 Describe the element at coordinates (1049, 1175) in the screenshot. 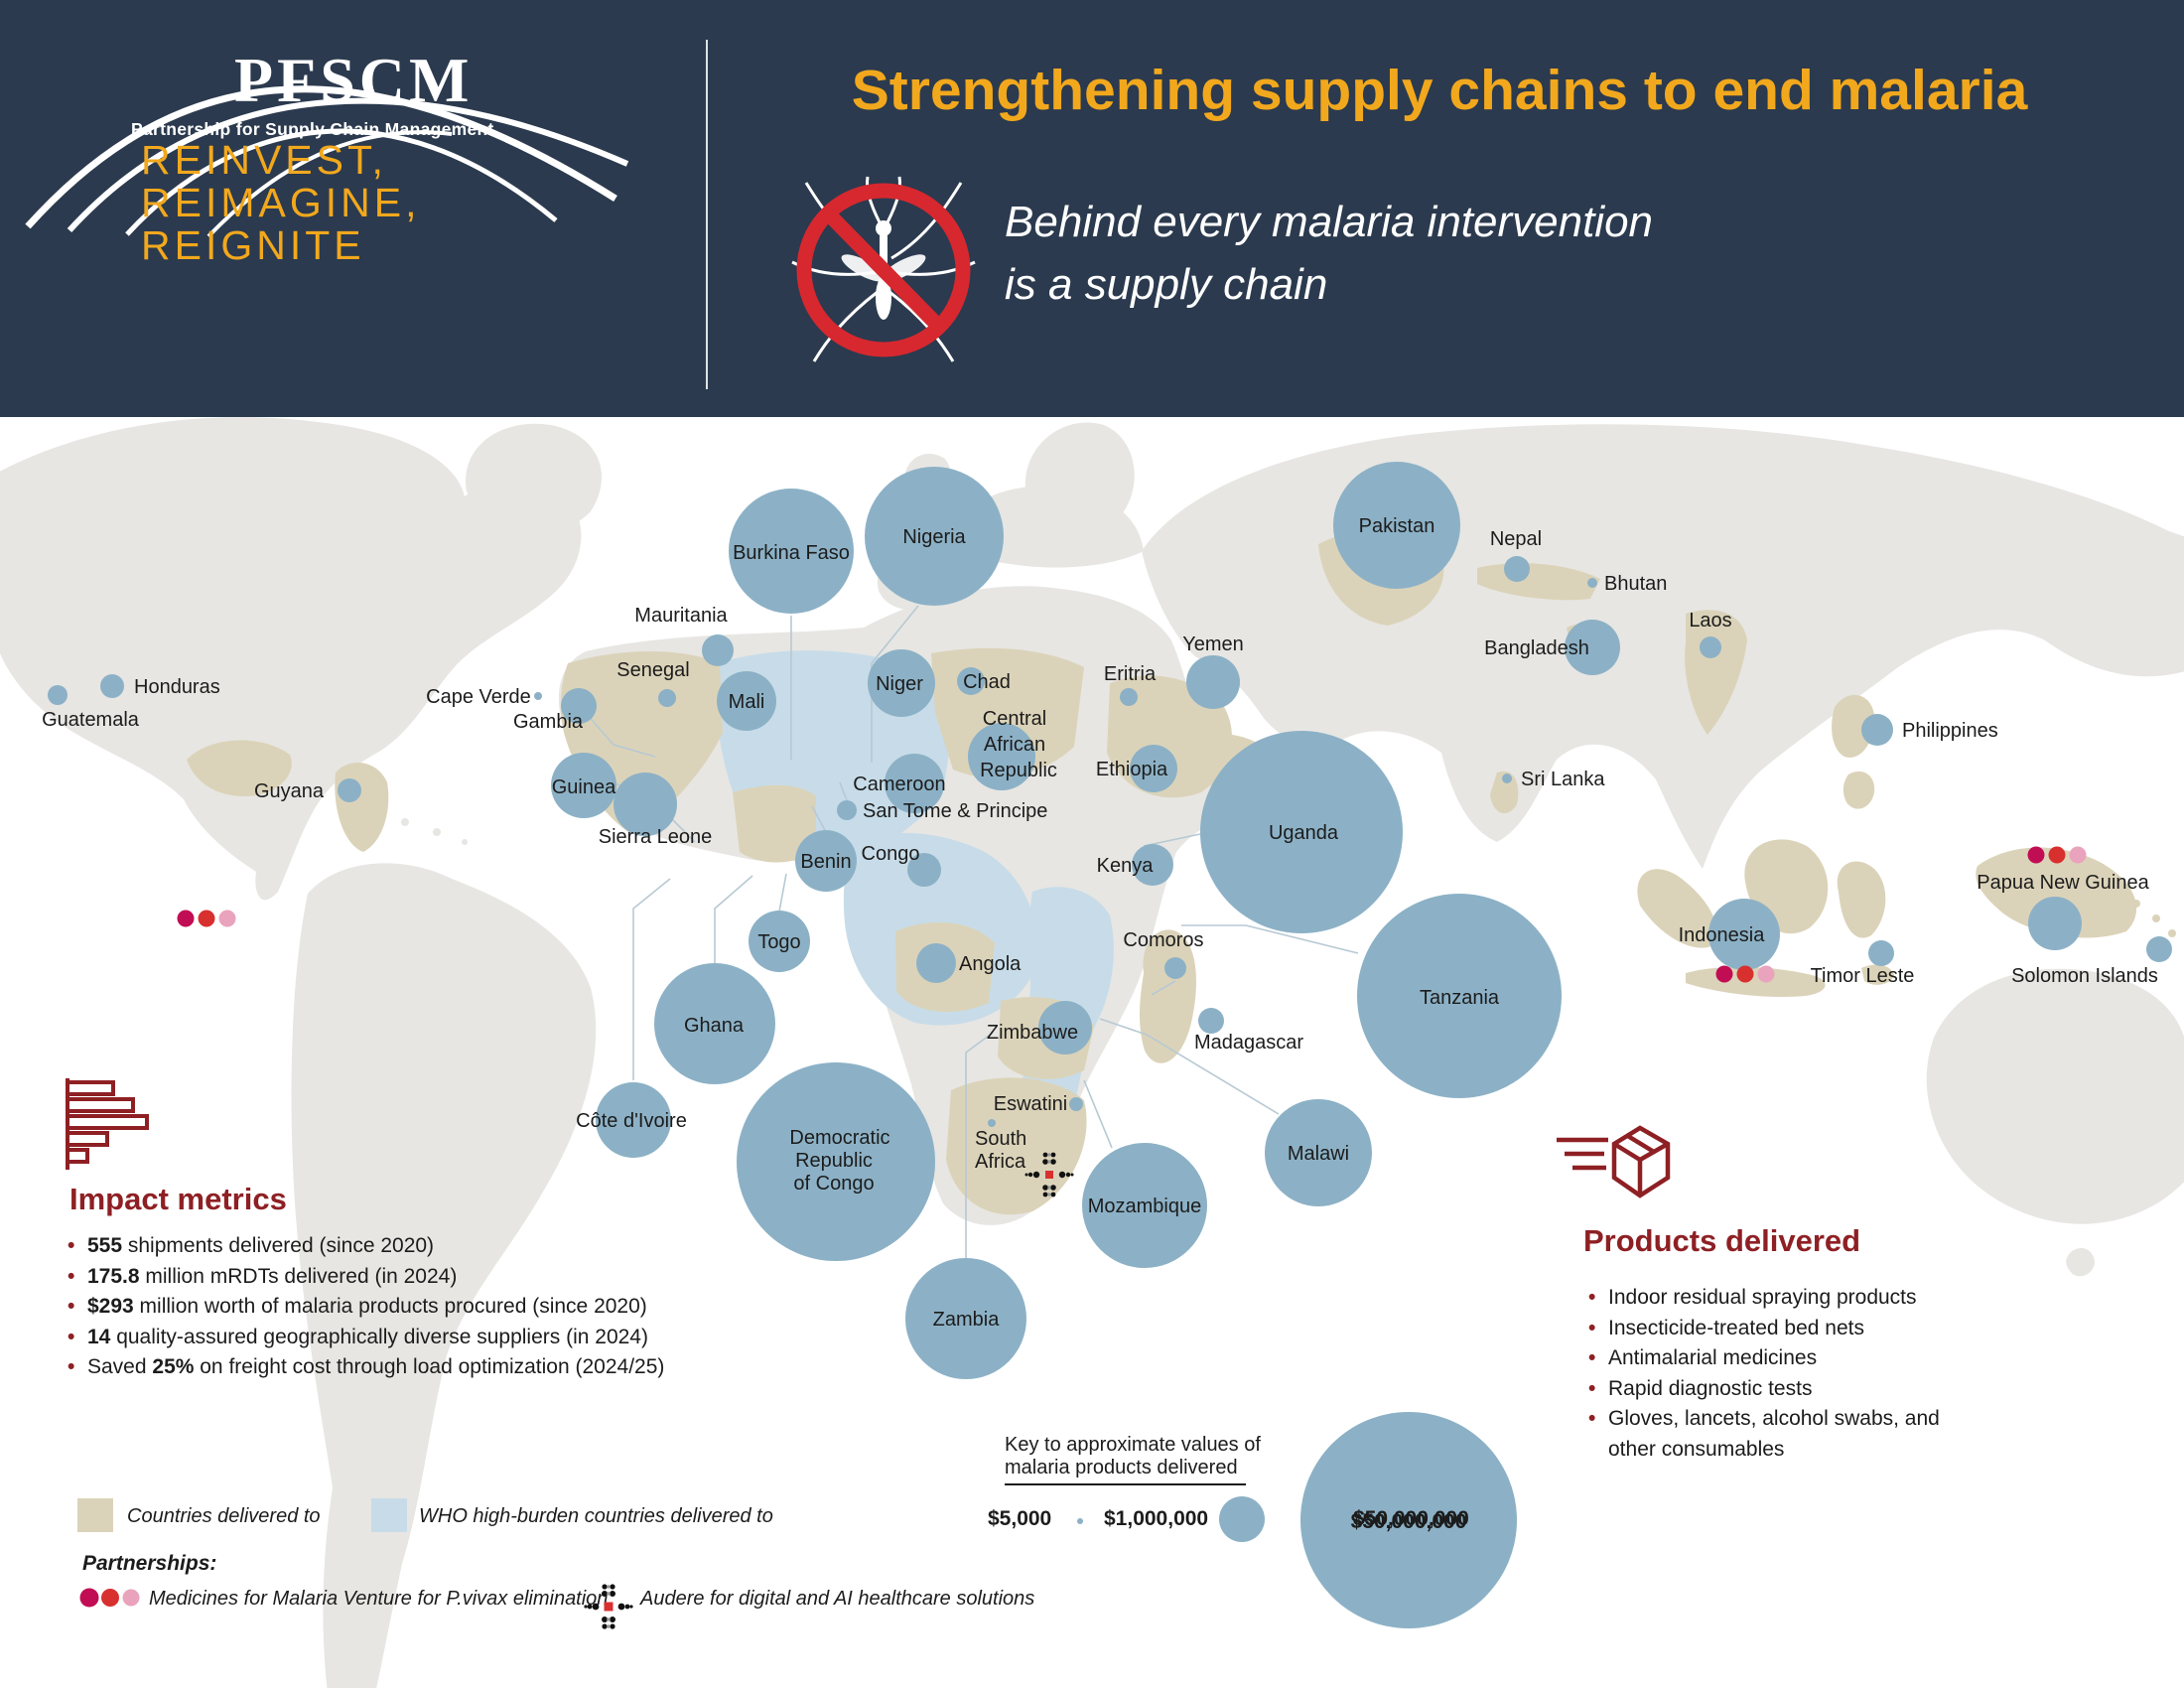

I see `audere-center` at that location.